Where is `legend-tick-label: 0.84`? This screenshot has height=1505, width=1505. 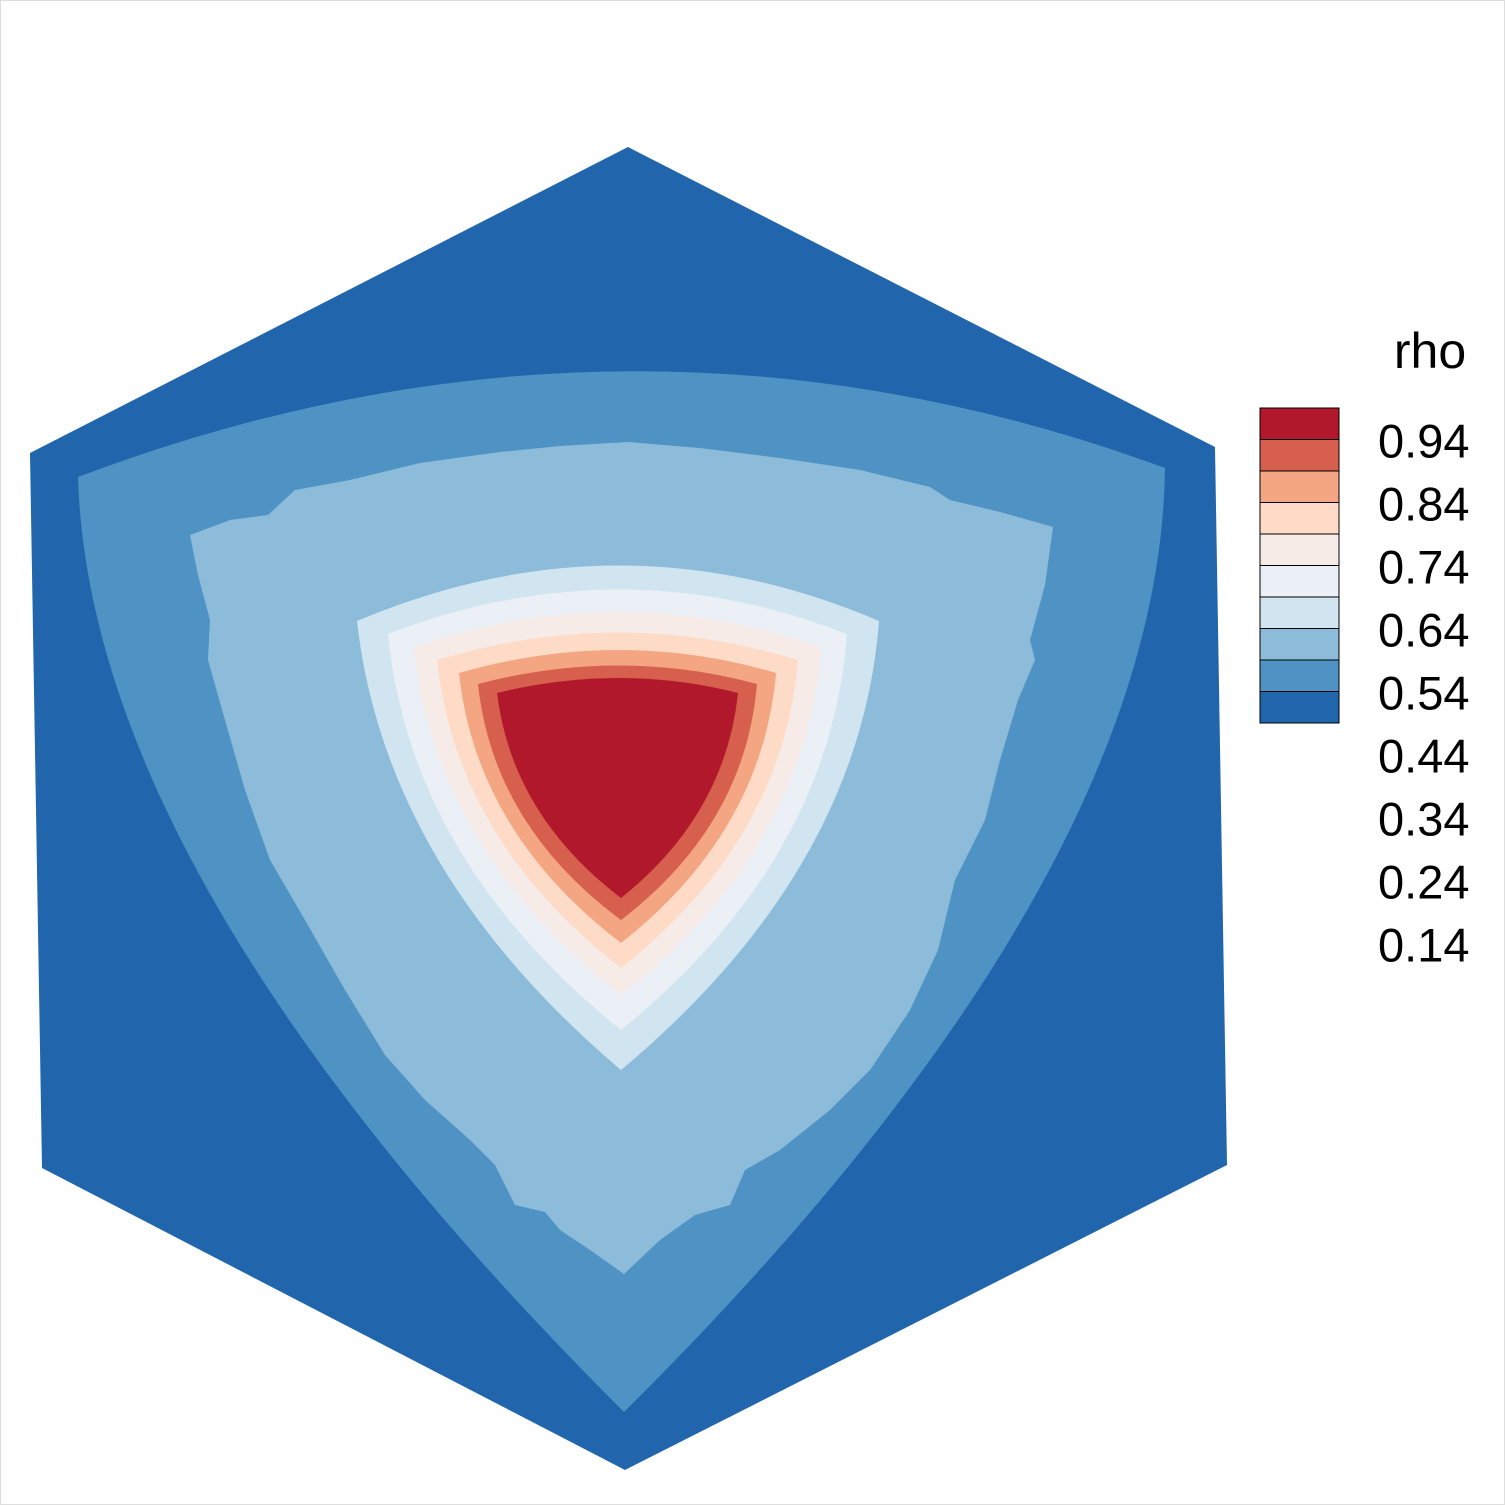
legend-tick-label: 0.84 is located at coordinates (1423, 504).